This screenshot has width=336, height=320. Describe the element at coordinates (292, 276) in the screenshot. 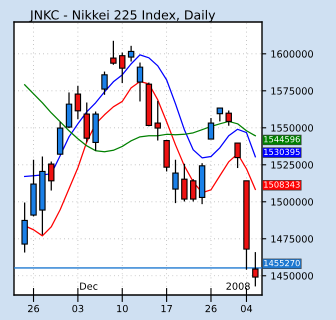

I see `y-tick-label: 1450000` at that location.